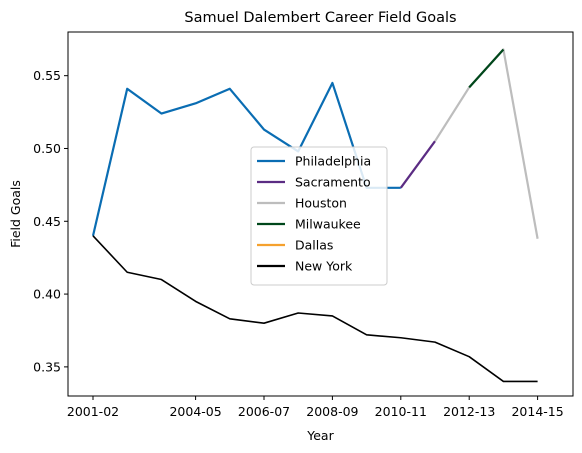 This screenshot has height=453, width=582. I want to click on x-tick-label: 2001-02, so click(93, 411).